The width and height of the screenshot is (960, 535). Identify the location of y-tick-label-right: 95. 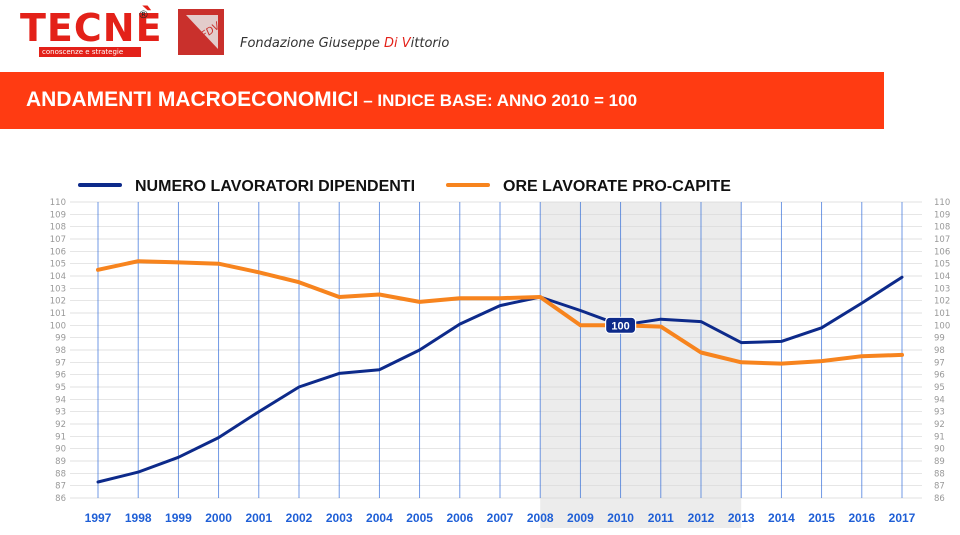
(939, 388).